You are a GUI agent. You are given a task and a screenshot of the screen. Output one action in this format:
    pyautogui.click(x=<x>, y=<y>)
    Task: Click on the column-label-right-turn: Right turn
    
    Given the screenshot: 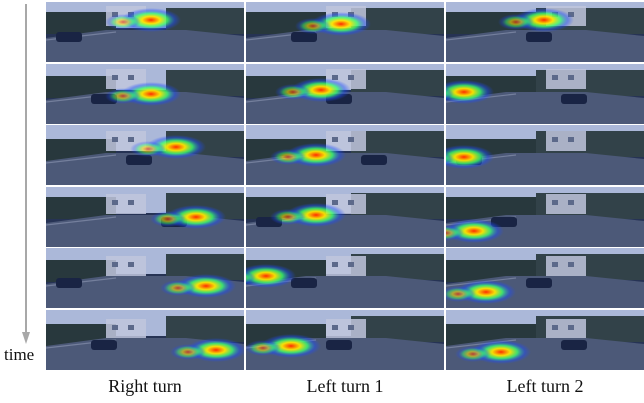 What is the action you would take?
    pyautogui.click(x=145, y=386)
    